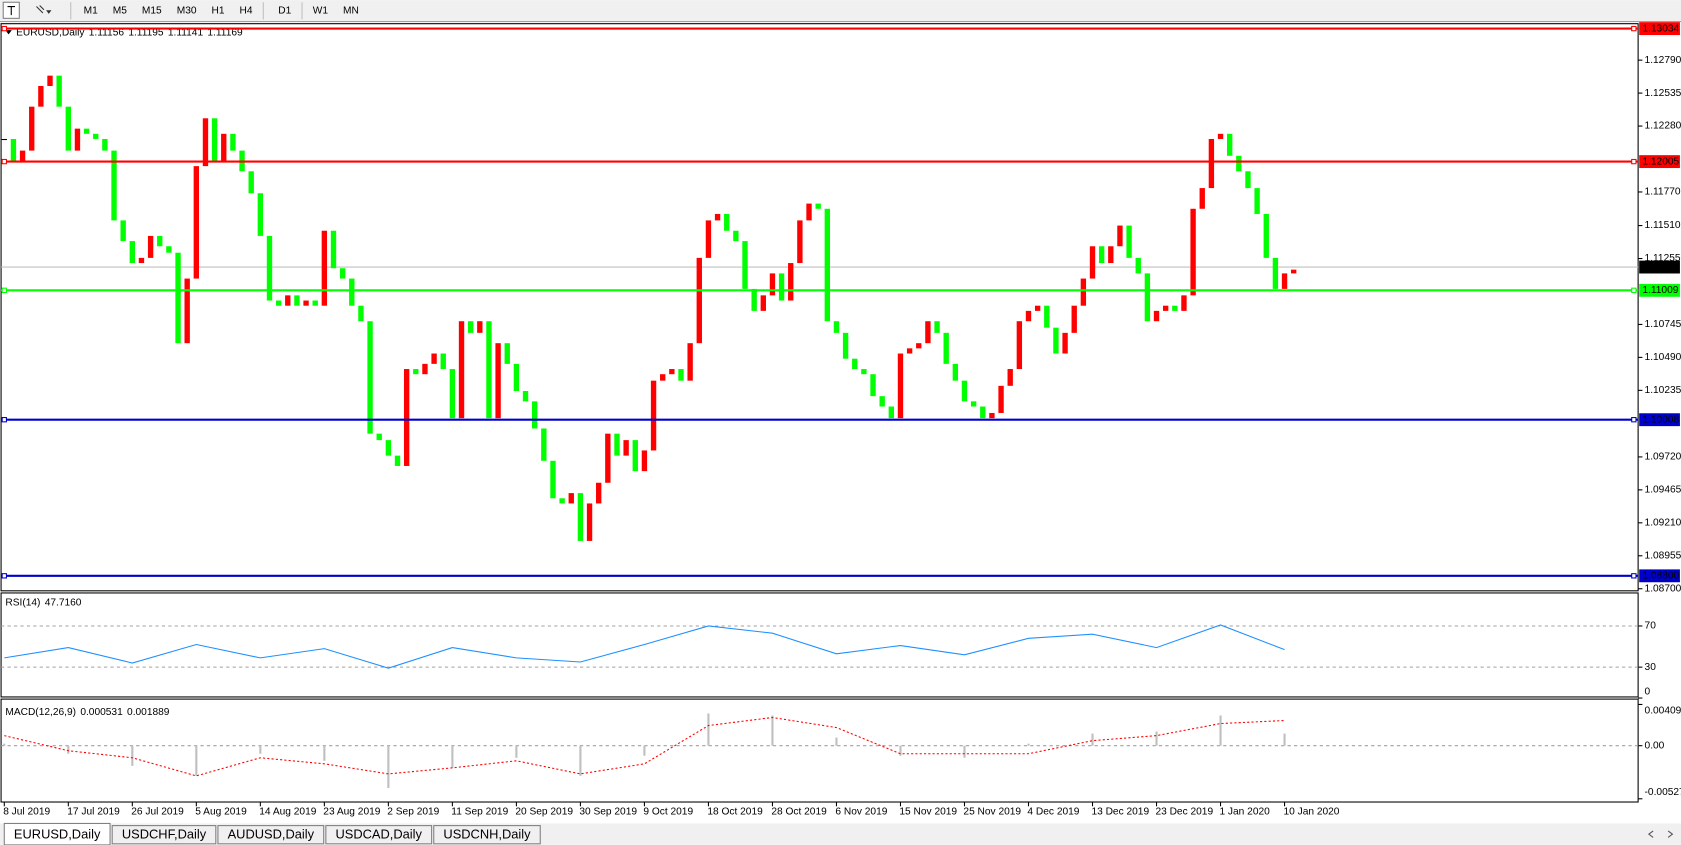 The width and height of the screenshot is (1681, 845). Describe the element at coordinates (1650, 834) in the screenshot. I see `scroll-left` at that location.